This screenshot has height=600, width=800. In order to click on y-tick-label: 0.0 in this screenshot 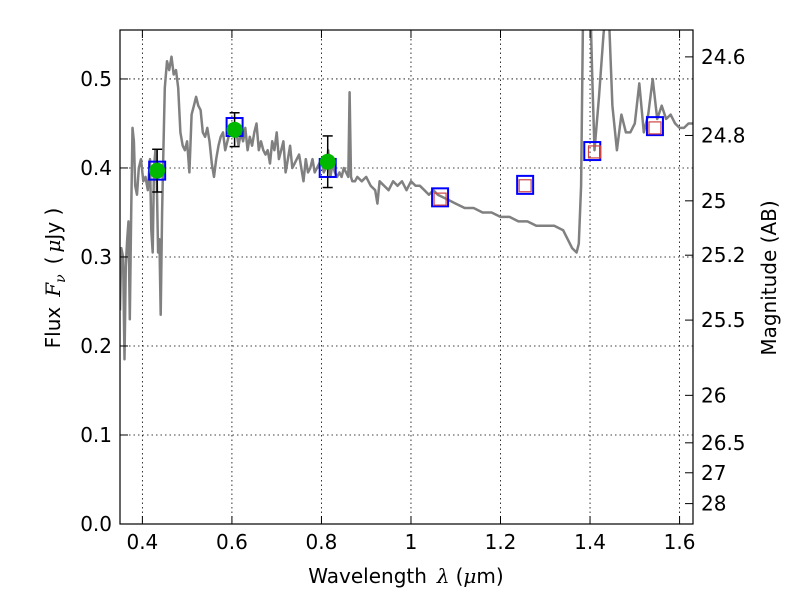, I will do `click(96, 524)`.